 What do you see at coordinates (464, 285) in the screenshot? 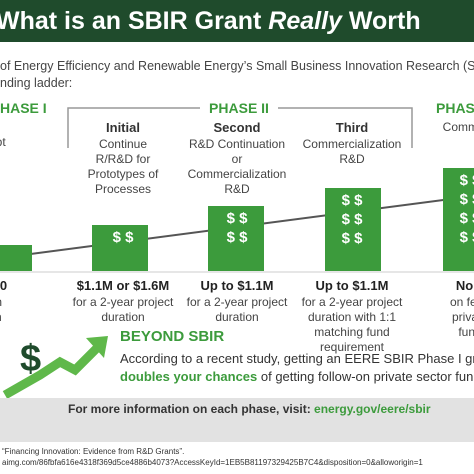
I see `amount: No li` at bounding box center [464, 285].